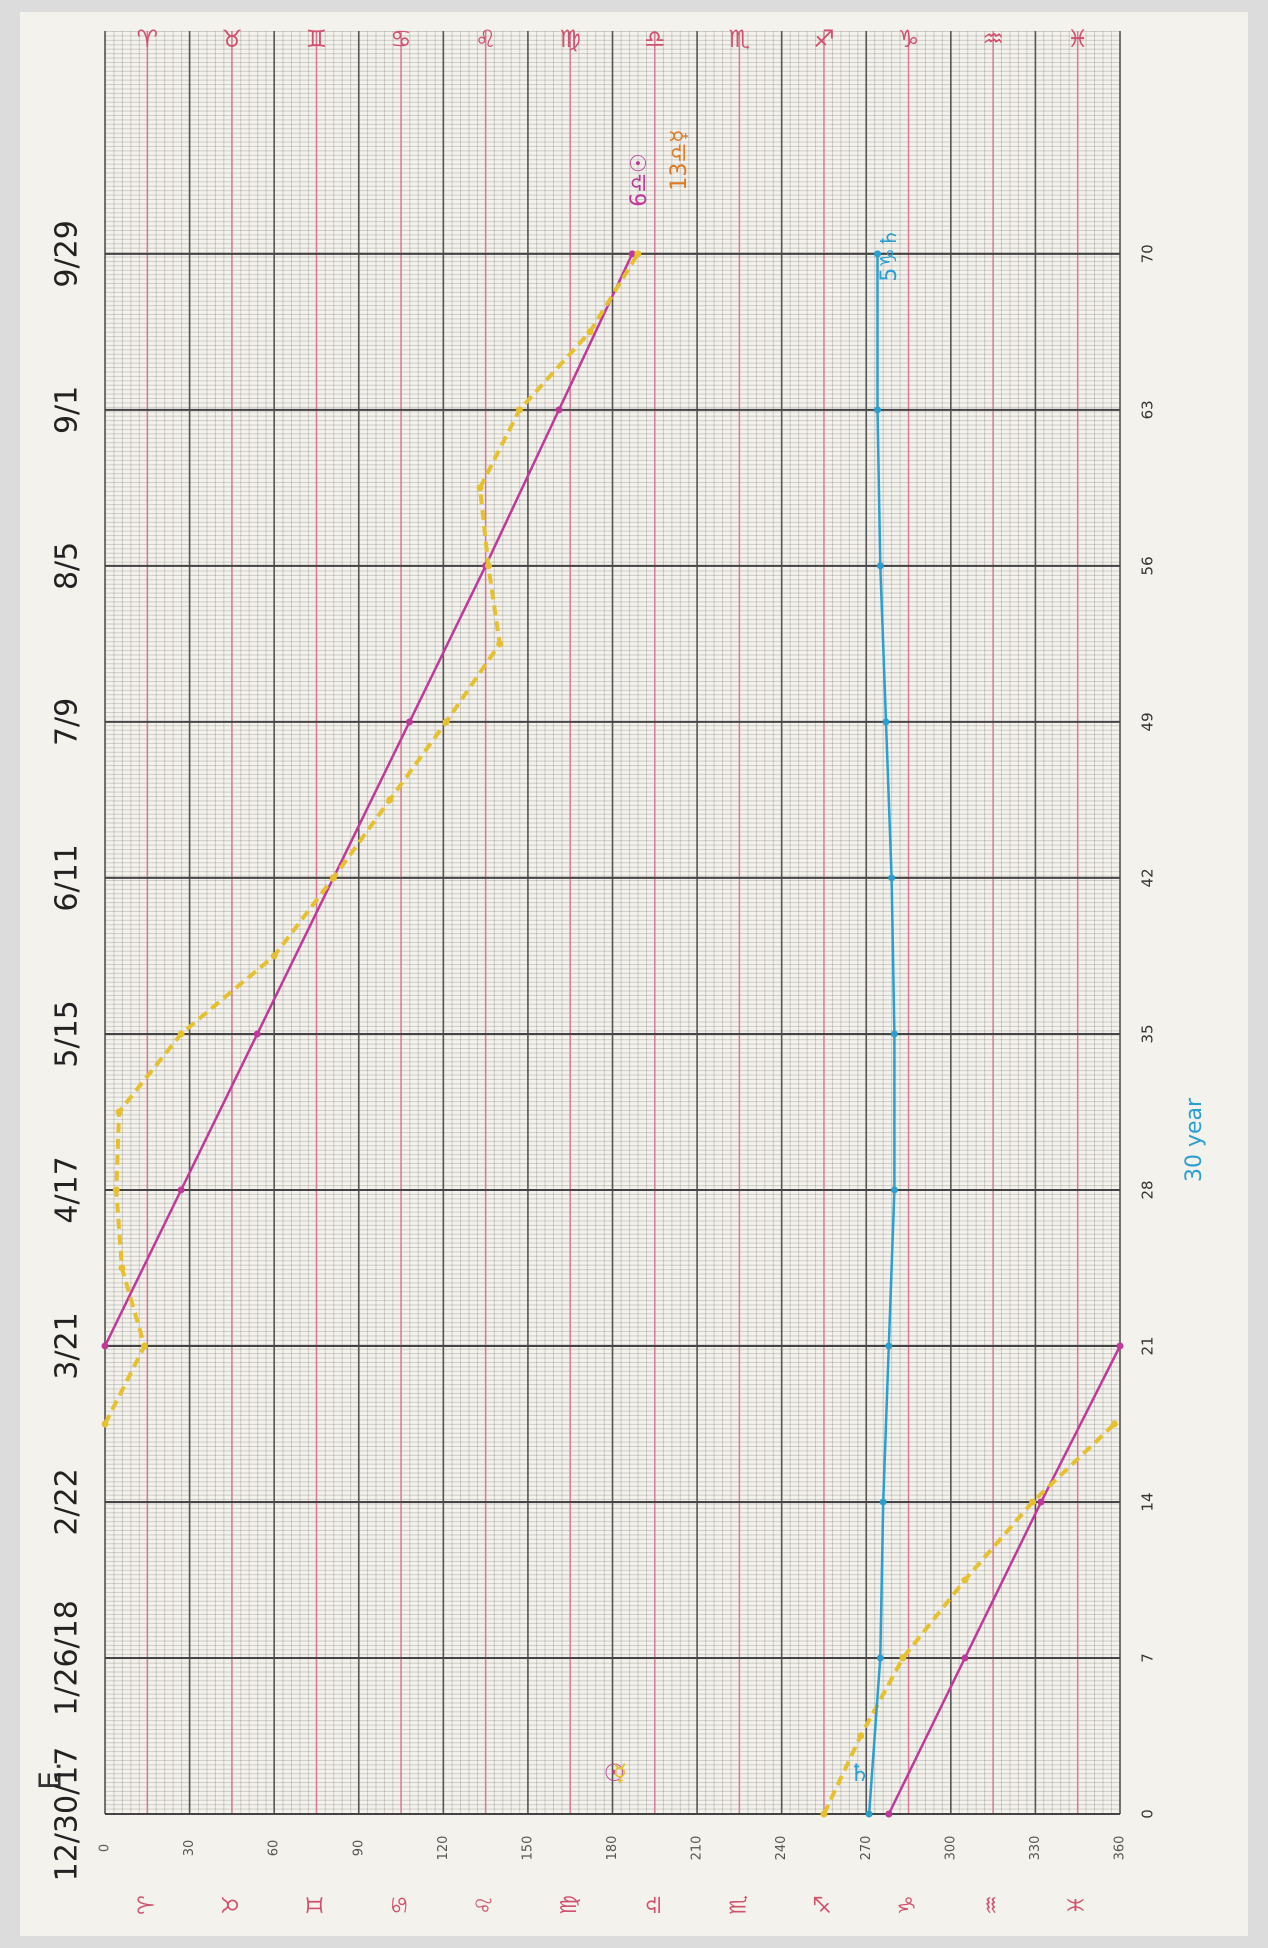 This screenshot has height=1948, width=1268. Describe the element at coordinates (358, 1848) in the screenshot. I see `y-tick-label: 90` at that location.